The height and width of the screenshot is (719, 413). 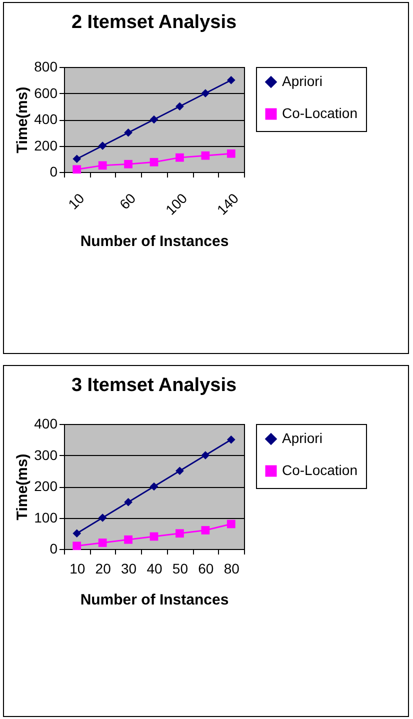 What do you see at coordinates (154, 385) in the screenshot?
I see `chart-title: 3 Itemset Analysis` at bounding box center [154, 385].